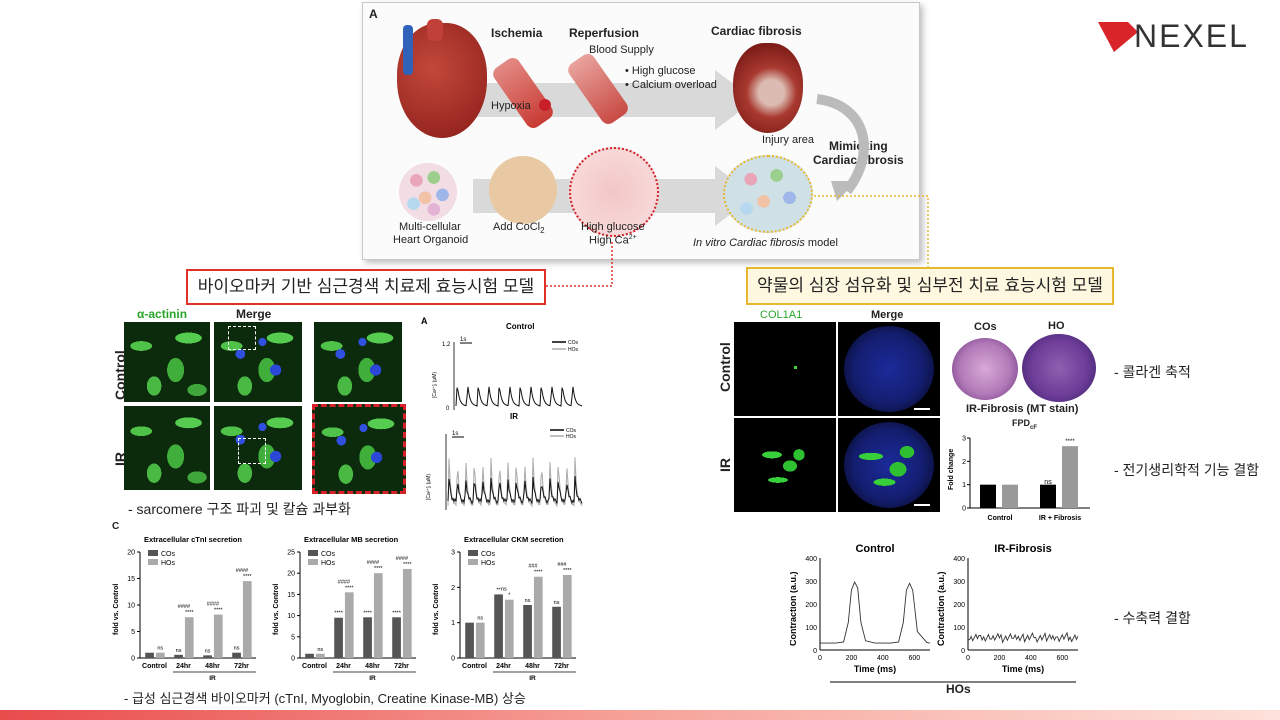 This screenshot has width=1280, height=720. Describe the element at coordinates (785, 369) in the screenshot. I see `col1a1-control-image` at that location.